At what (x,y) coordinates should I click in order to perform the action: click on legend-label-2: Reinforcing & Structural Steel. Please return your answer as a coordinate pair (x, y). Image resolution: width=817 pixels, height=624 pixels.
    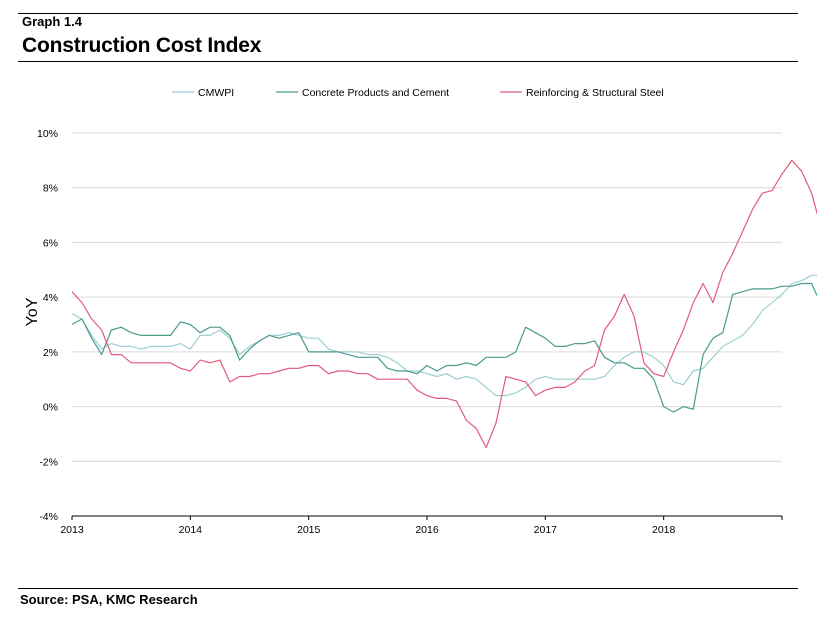
    Looking at the image, I should click on (595, 93).